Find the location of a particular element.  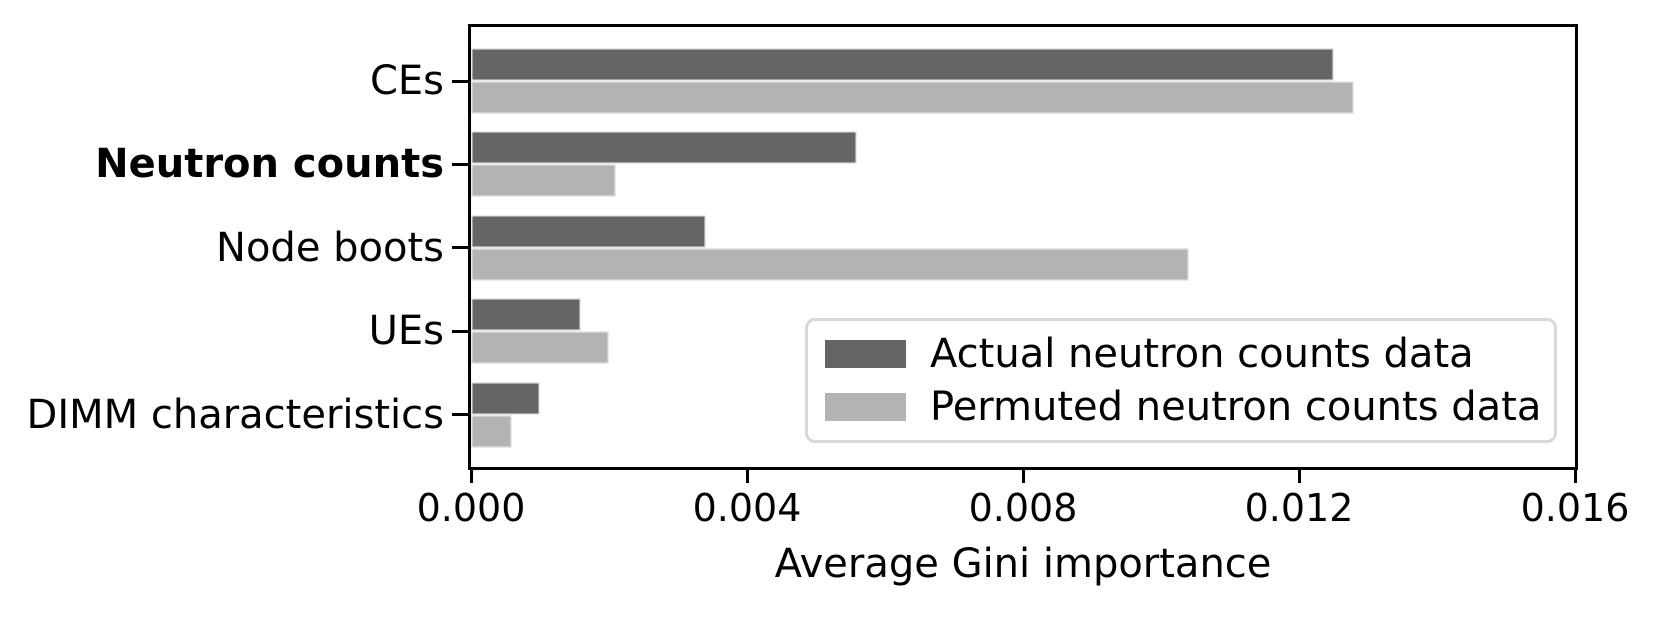

x-axis-title: Average Gini importance is located at coordinates (1023, 564).